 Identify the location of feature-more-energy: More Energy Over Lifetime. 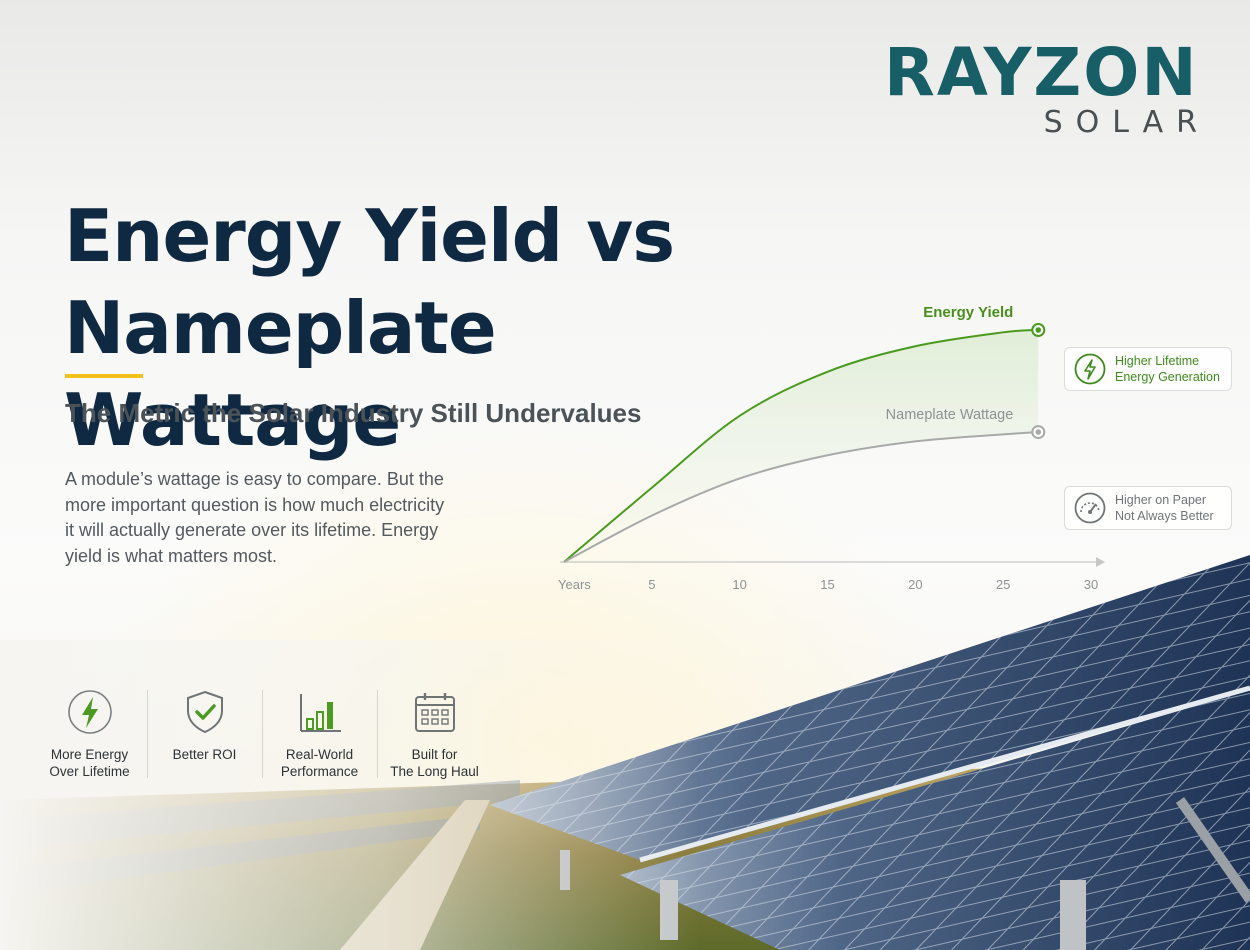
(89, 734).